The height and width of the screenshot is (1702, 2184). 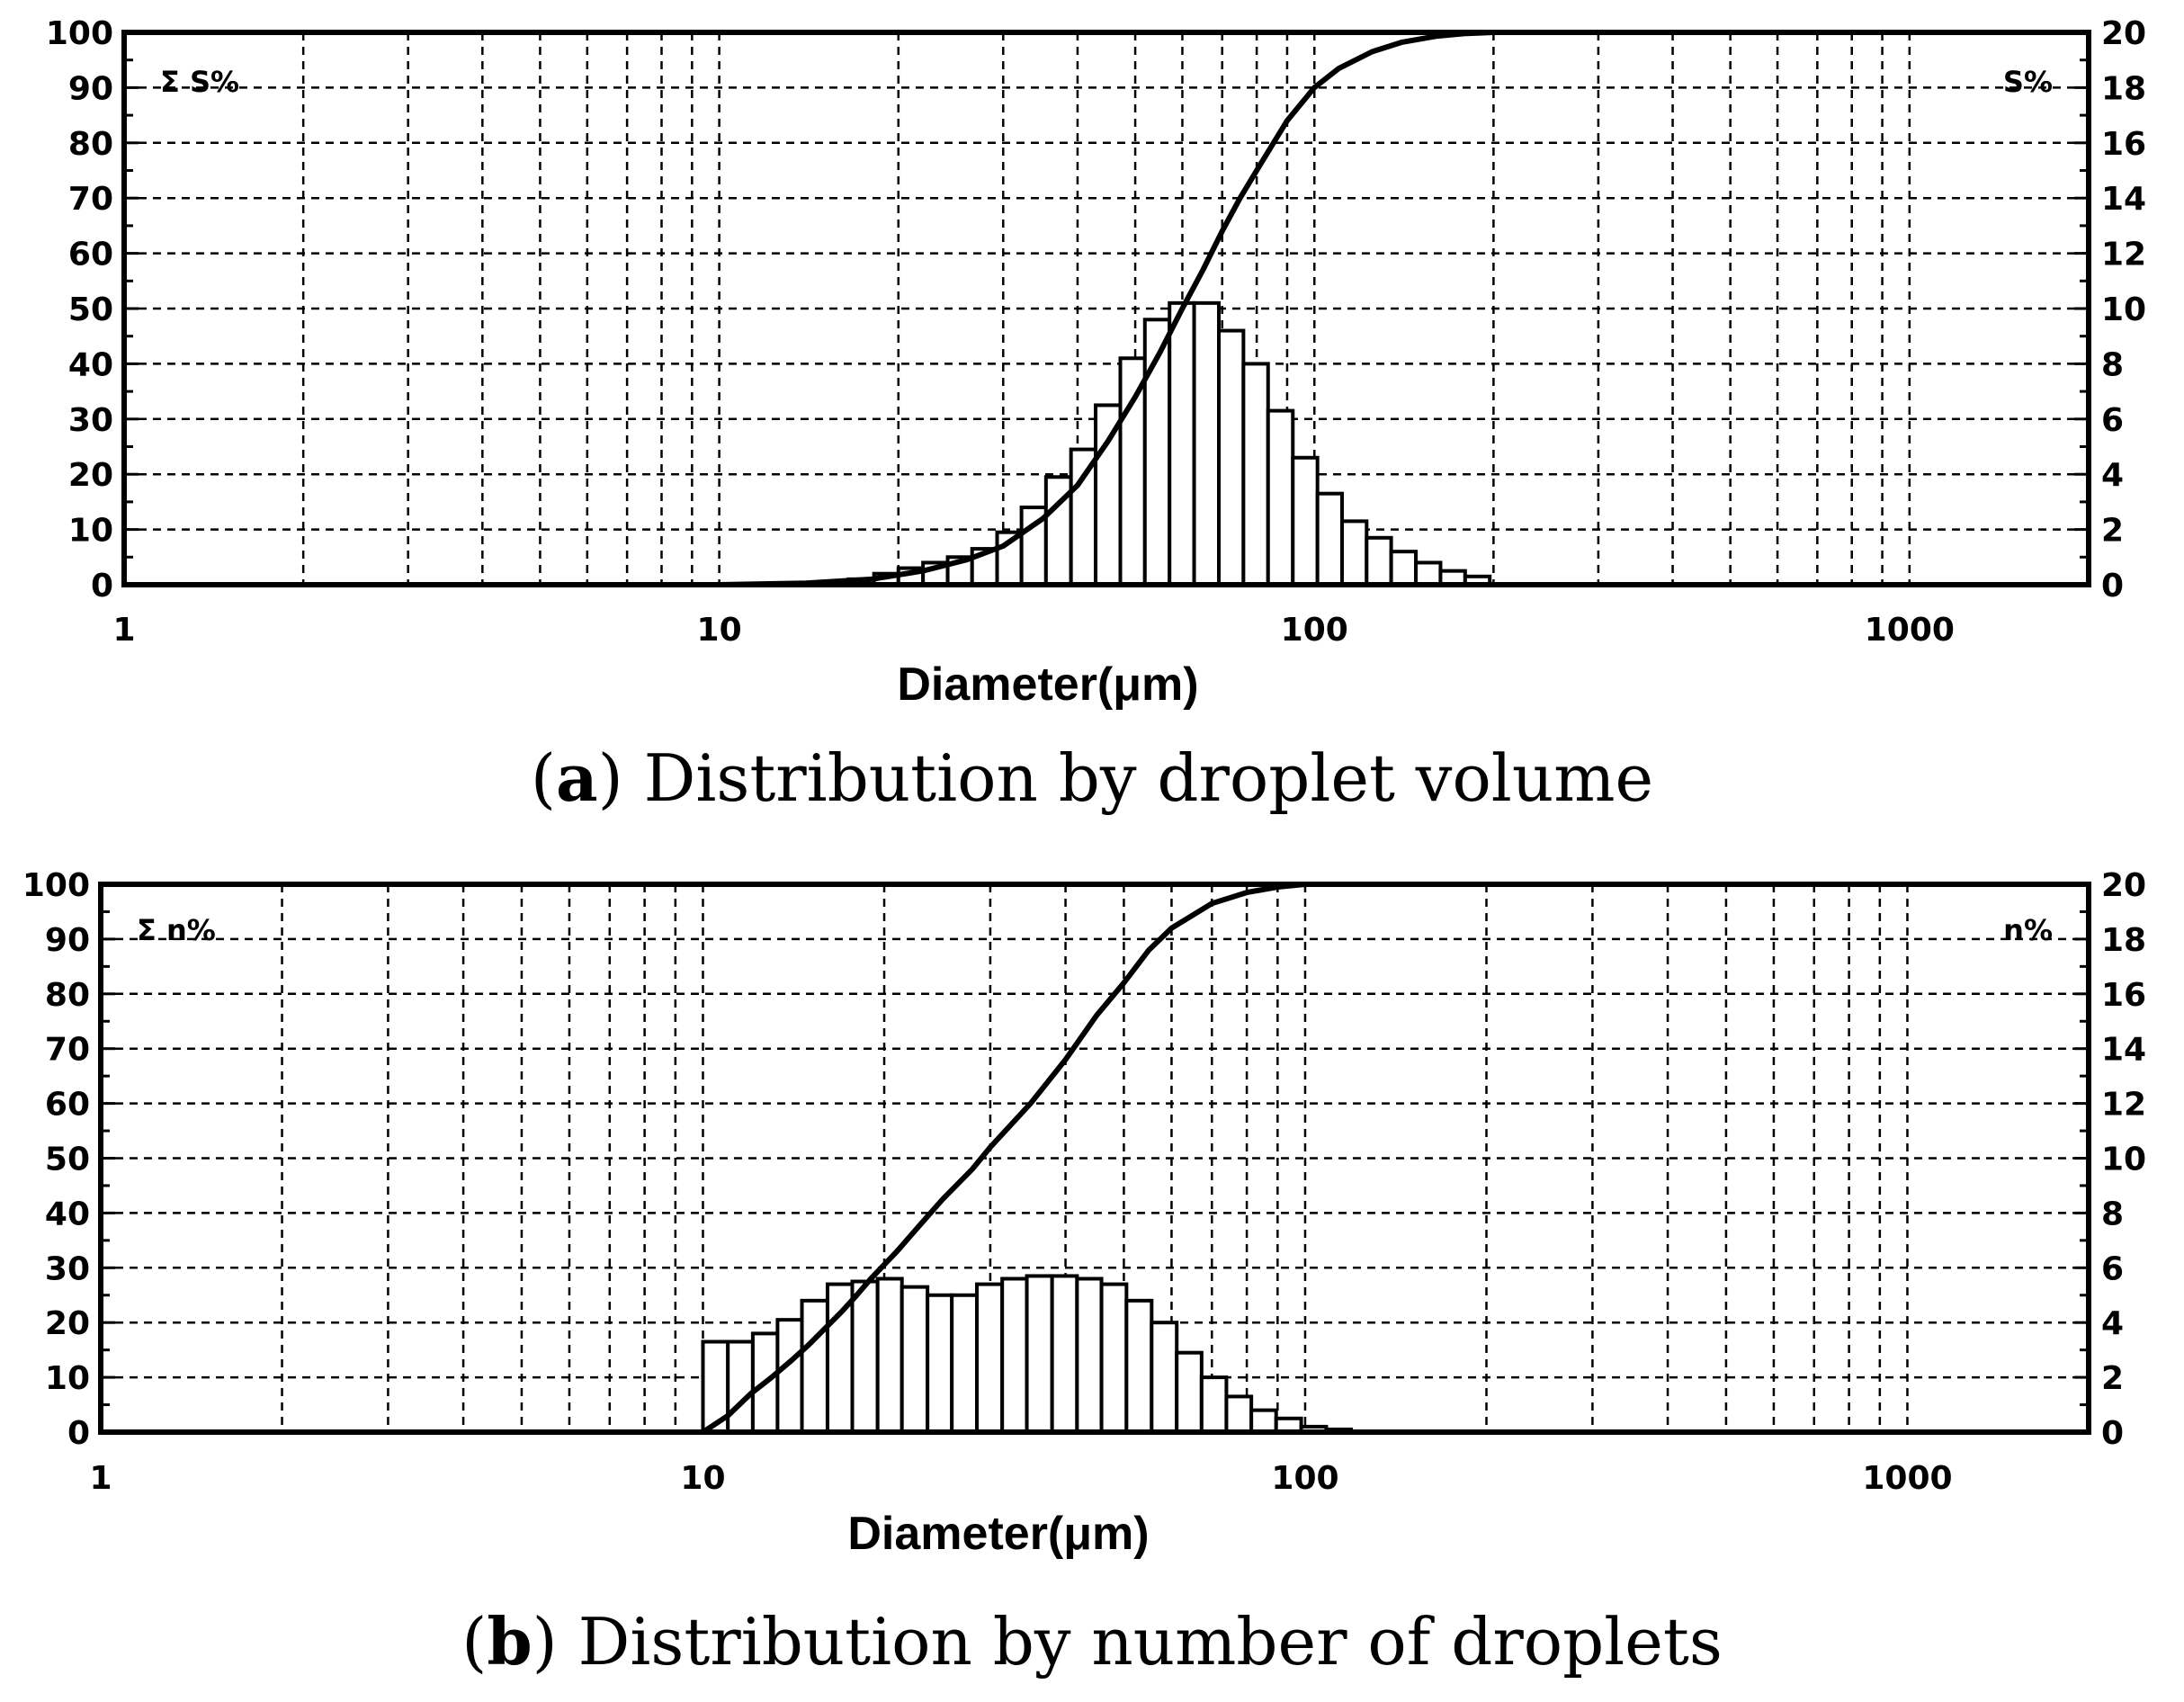 I want to click on panel-b-right-tick-label: 0, so click(x=2113, y=1433).